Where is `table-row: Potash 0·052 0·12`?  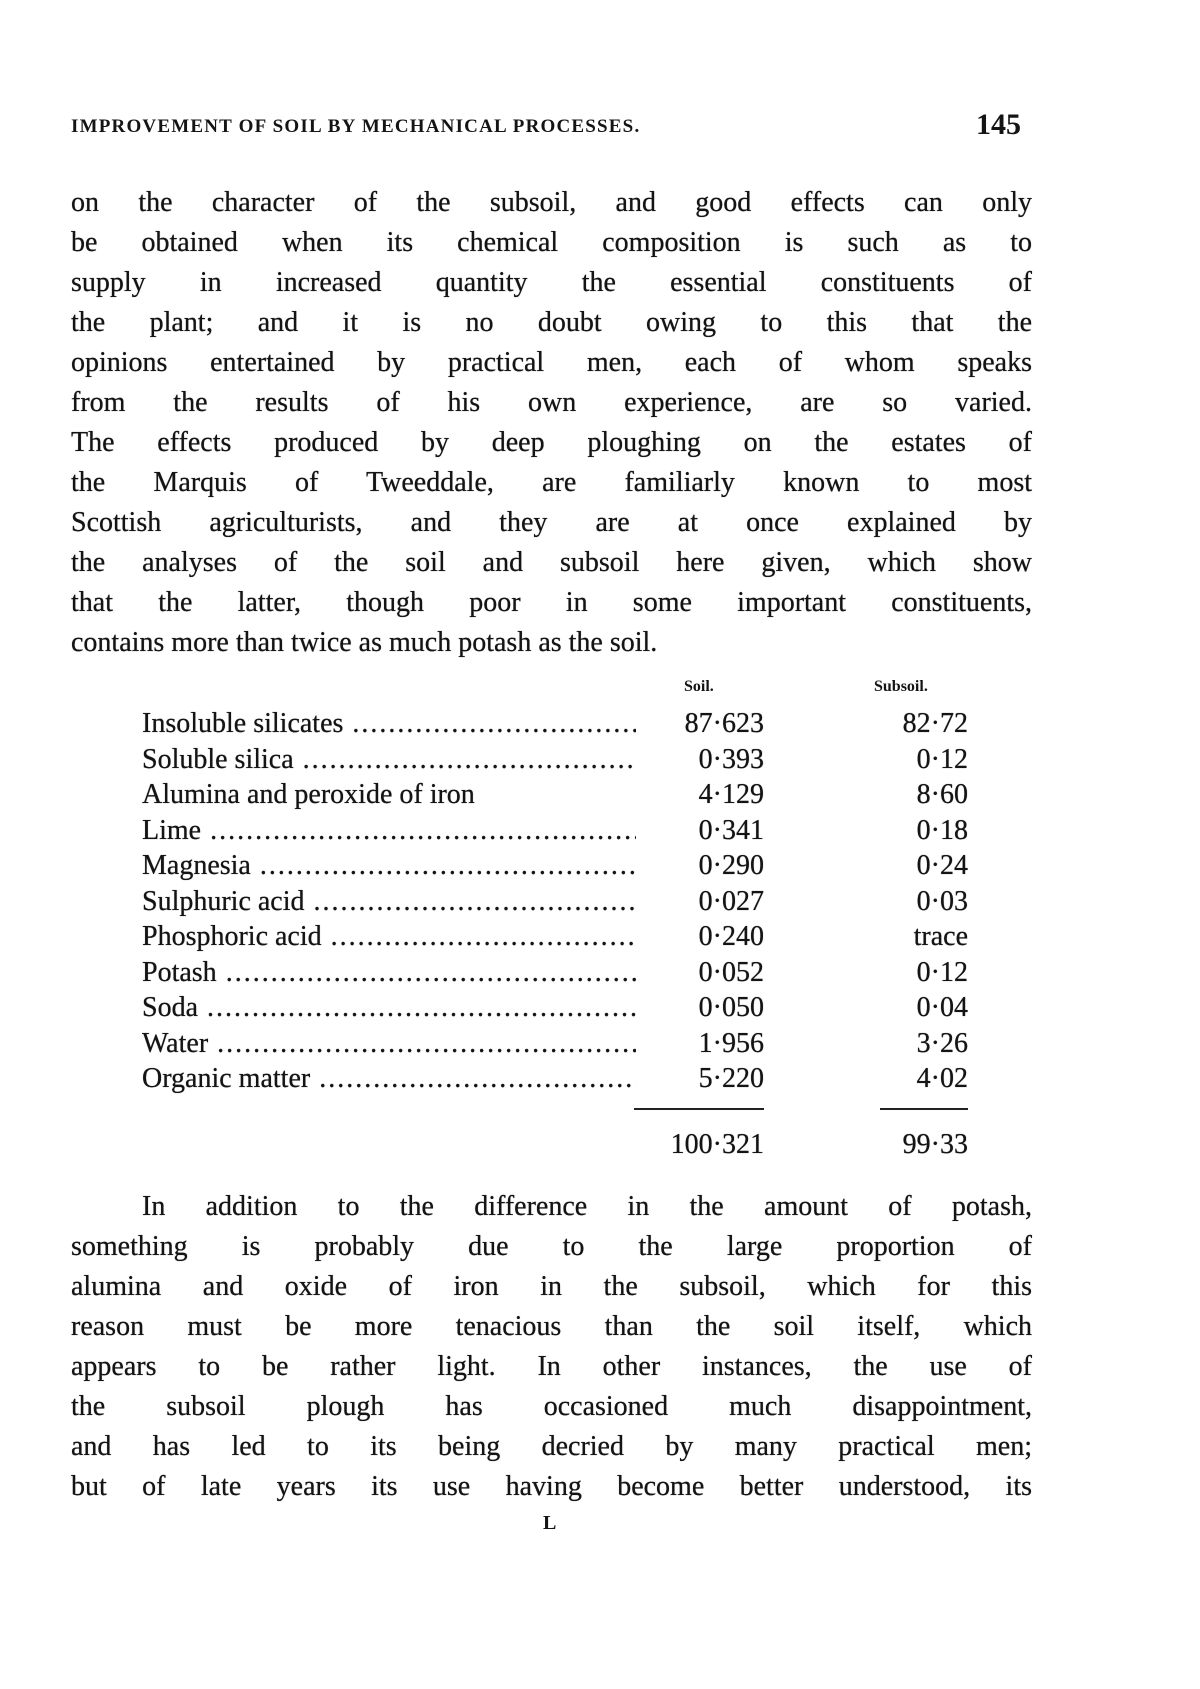
table-row: Potash 0·052 0·12 is located at coordinates (562, 972).